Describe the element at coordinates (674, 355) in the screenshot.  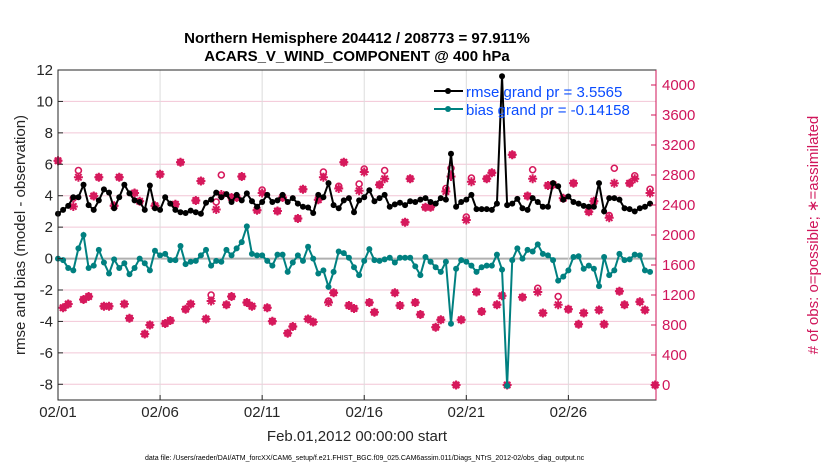
I see `y-tick-label-right: 400` at that location.